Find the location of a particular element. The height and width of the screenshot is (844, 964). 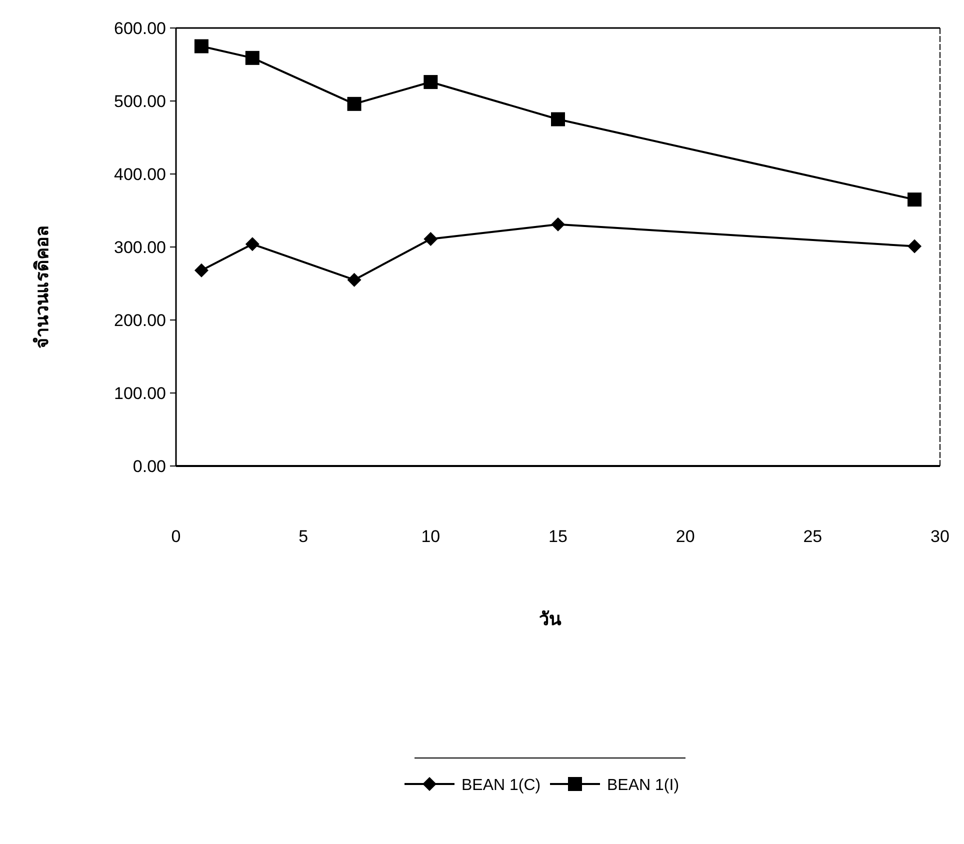

x-tick-label: 25 is located at coordinates (812, 536).